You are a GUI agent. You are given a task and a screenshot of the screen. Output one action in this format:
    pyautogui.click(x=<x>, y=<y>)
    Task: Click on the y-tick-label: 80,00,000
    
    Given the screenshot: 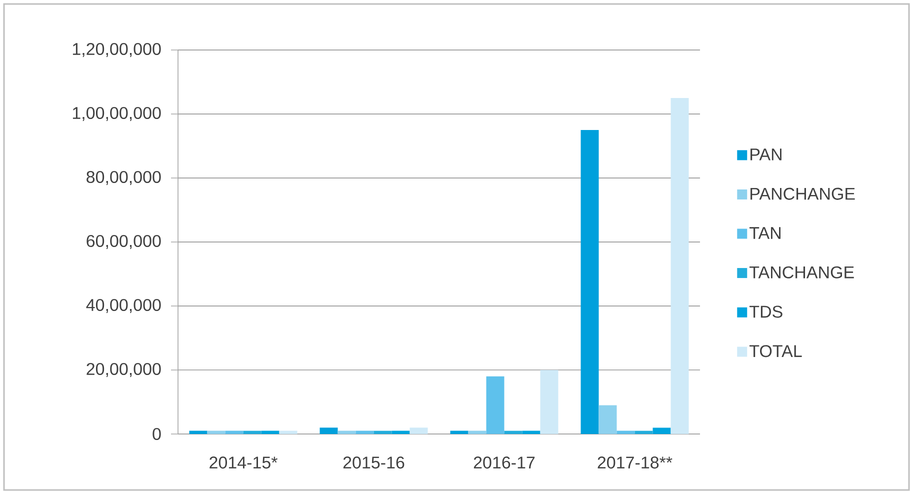 What is the action you would take?
    pyautogui.click(x=123, y=178)
    